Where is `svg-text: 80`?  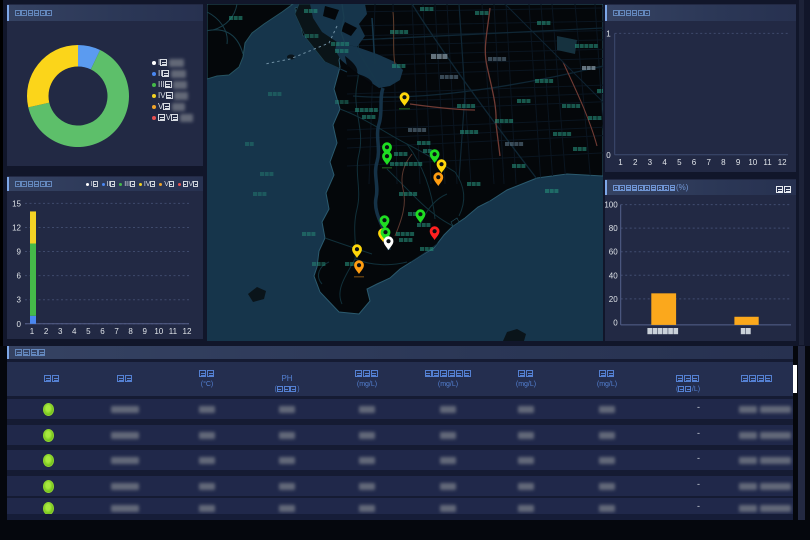 svg-text: 80 is located at coordinates (613, 228).